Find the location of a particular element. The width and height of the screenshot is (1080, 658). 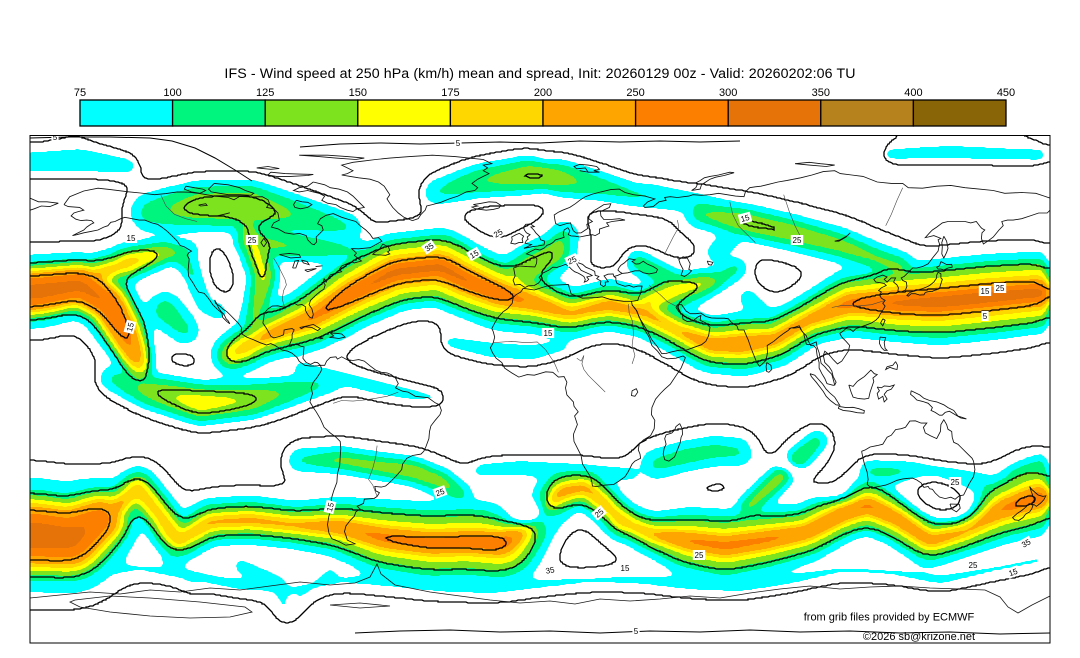

svg-text: 125 is located at coordinates (265, 93).